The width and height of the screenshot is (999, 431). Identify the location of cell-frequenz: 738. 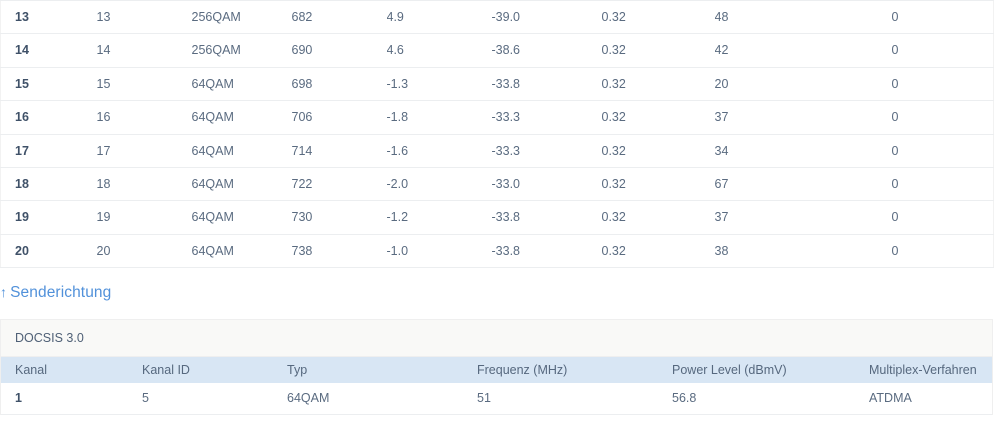
(339, 251).